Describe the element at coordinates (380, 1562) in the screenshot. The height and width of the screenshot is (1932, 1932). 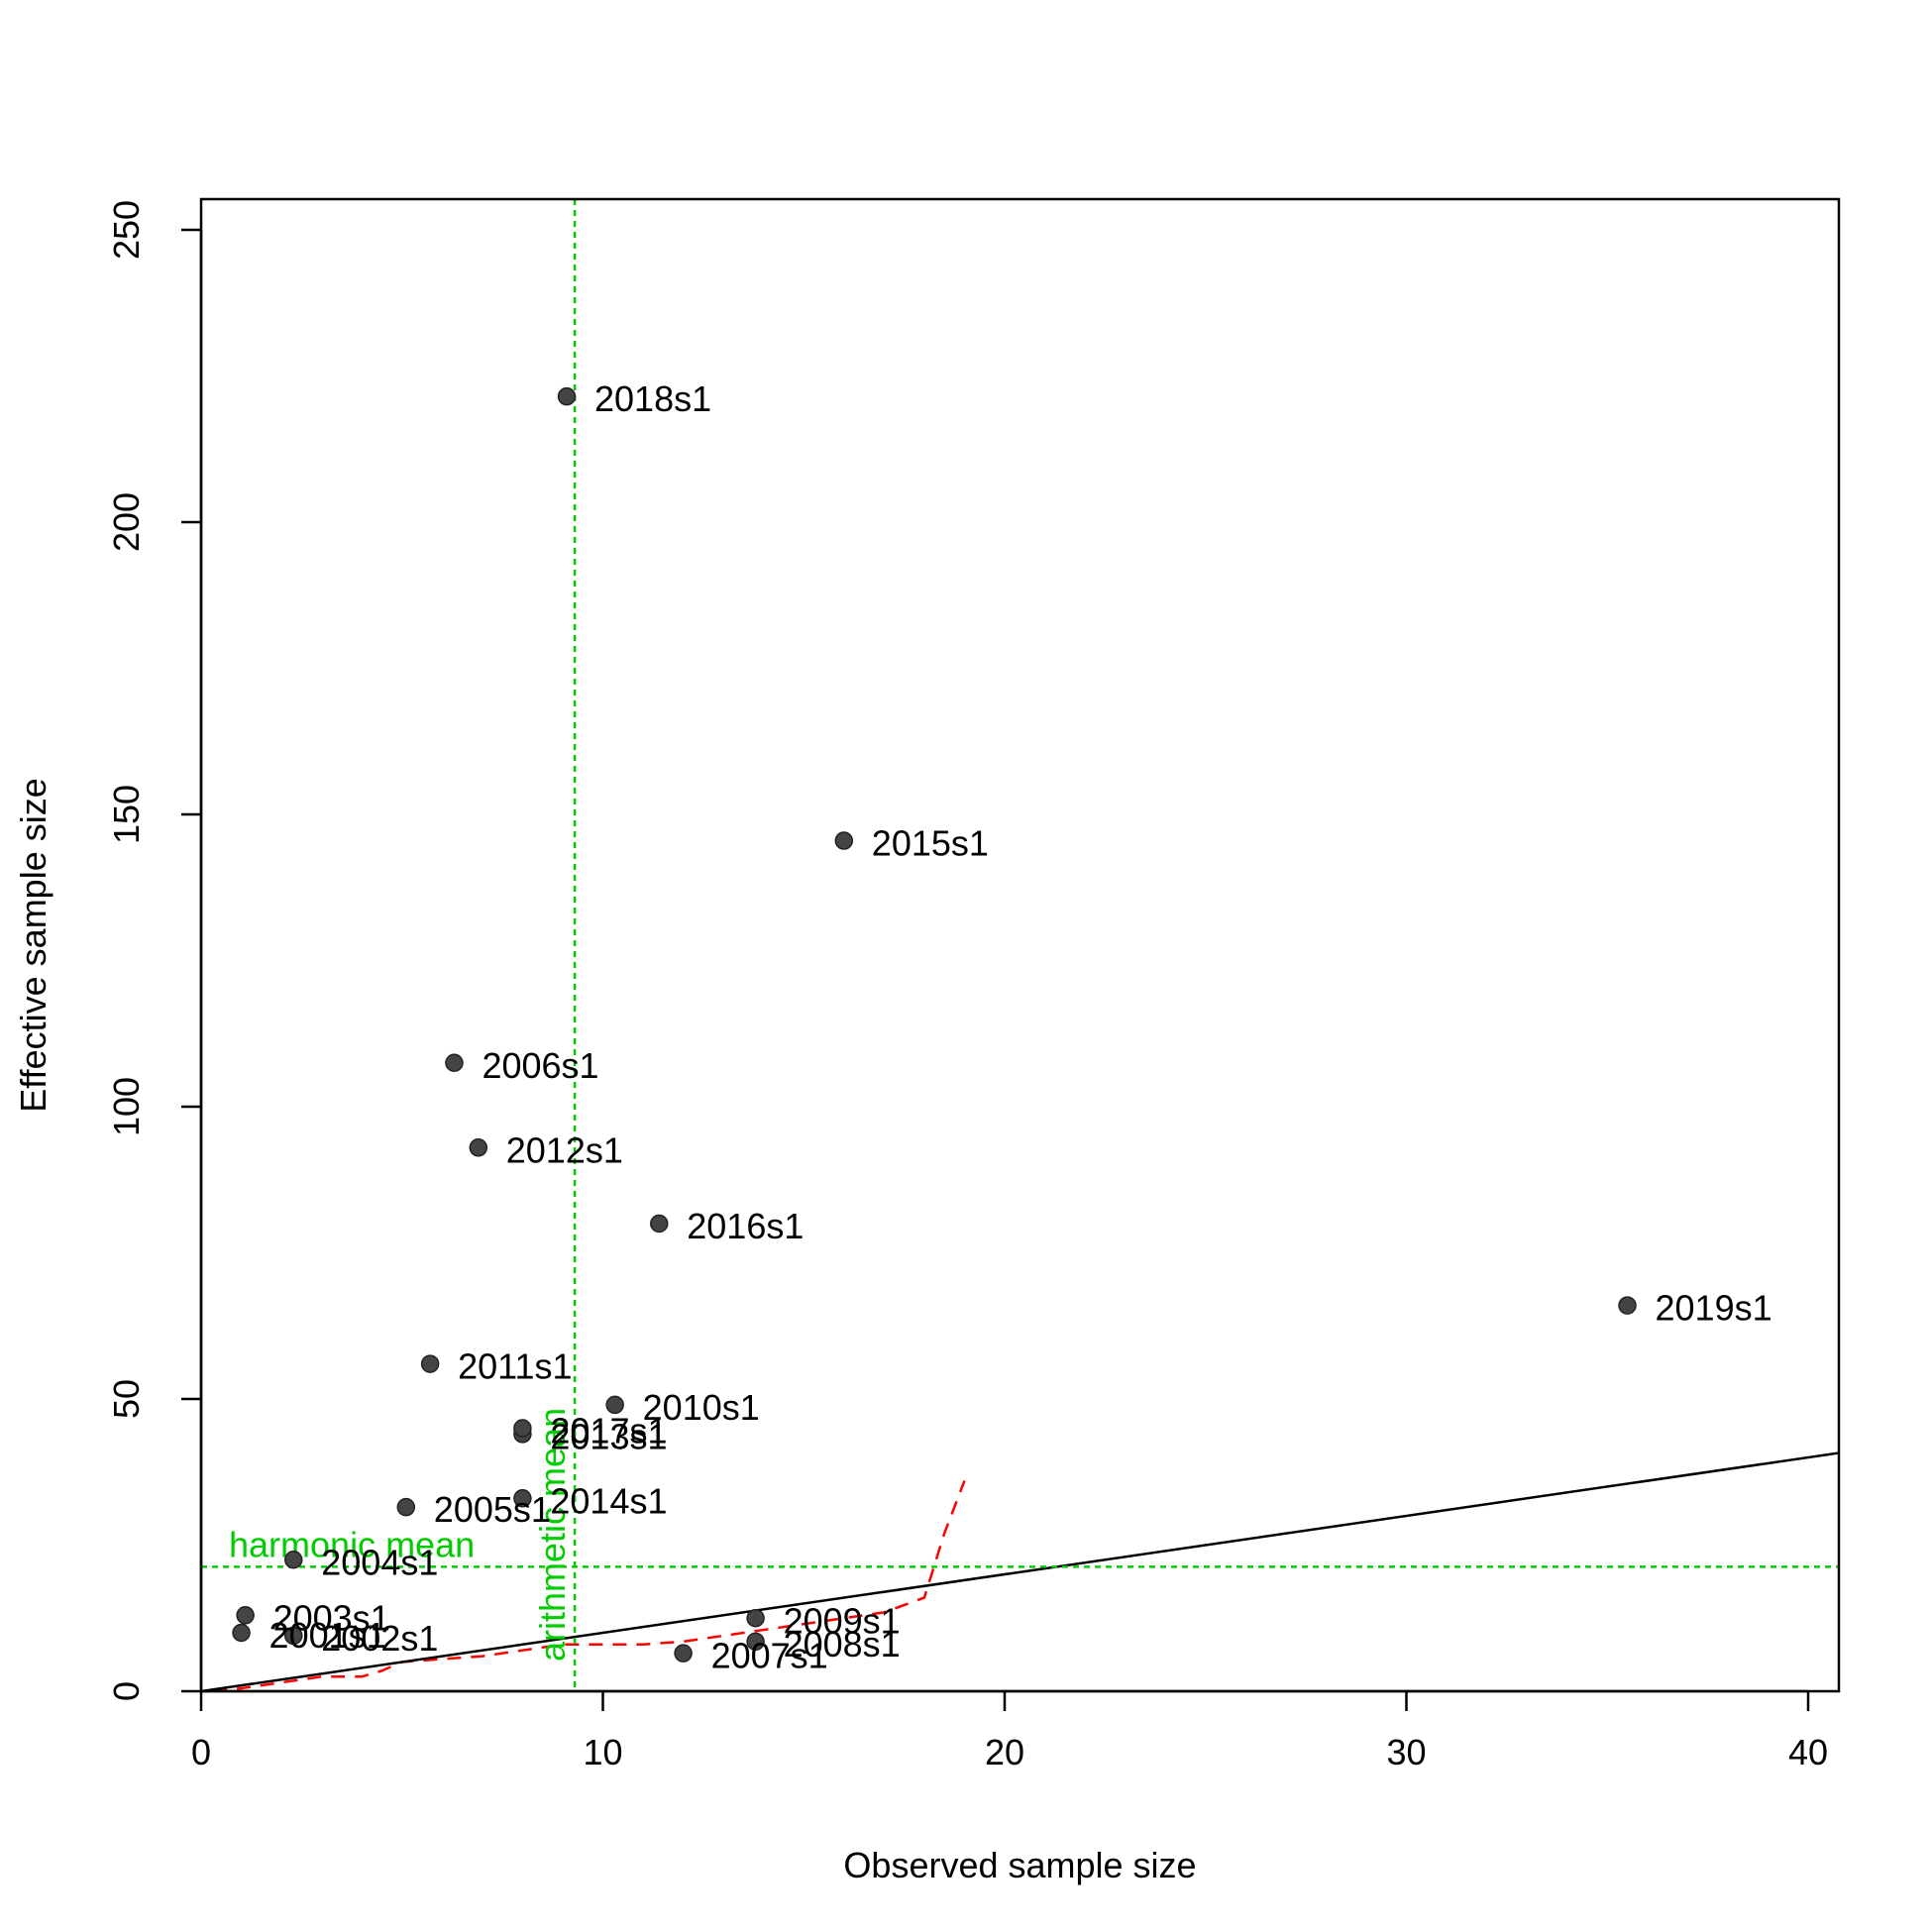
I see `point-label-2004s1: 2004s1` at that location.